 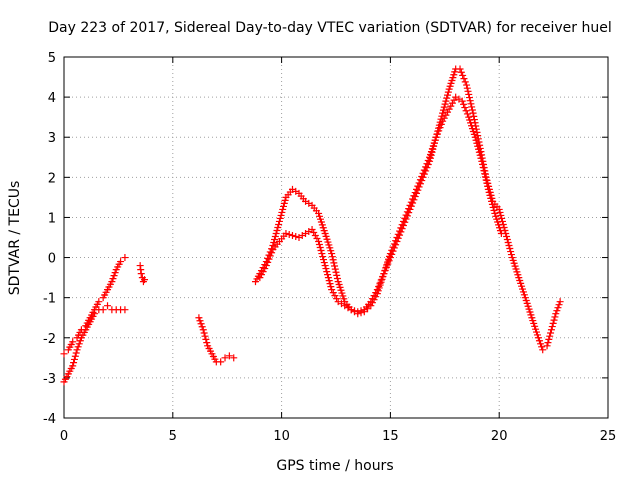 What do you see at coordinates (334, 466) in the screenshot?
I see `x-axis-label: GPS time / hours` at bounding box center [334, 466].